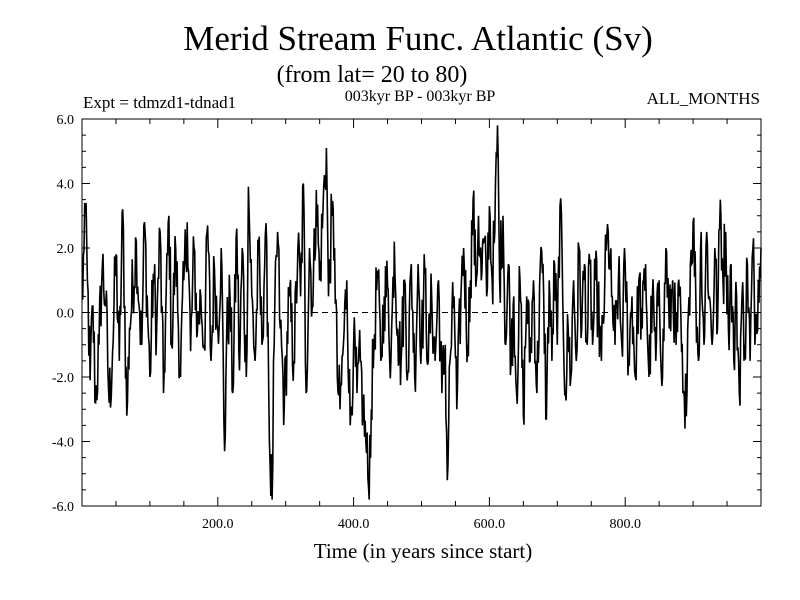 The image size is (800, 600). What do you see at coordinates (63, 378) in the screenshot?
I see `y-tick-label: -2.0` at bounding box center [63, 378].